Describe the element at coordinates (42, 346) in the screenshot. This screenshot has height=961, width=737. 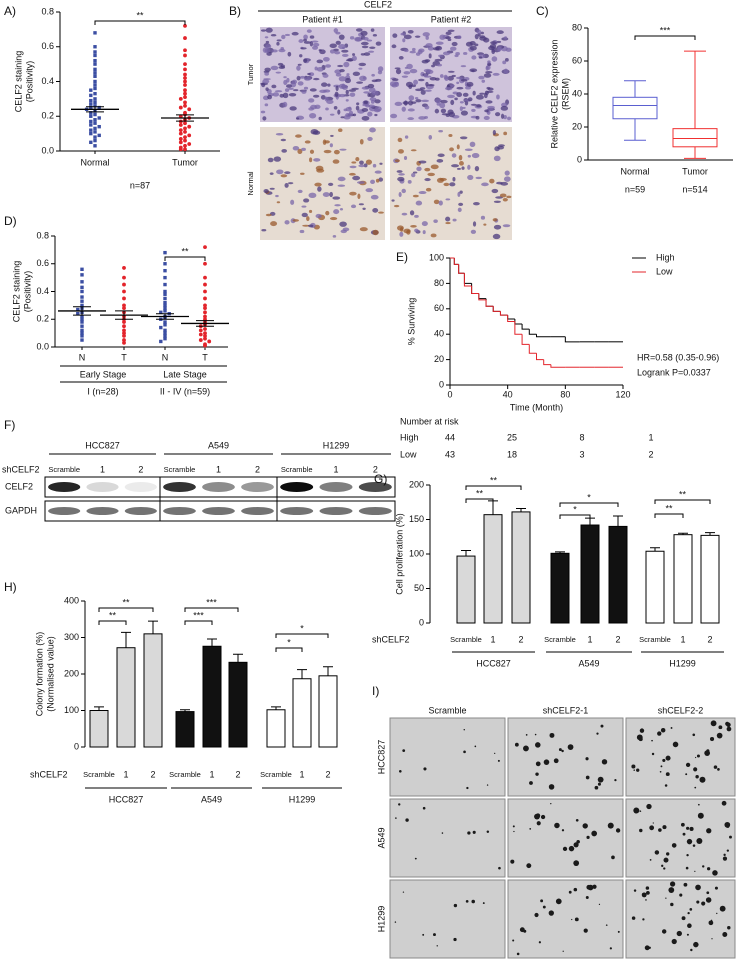
I see `y-tick-label: 0.0` at that location.